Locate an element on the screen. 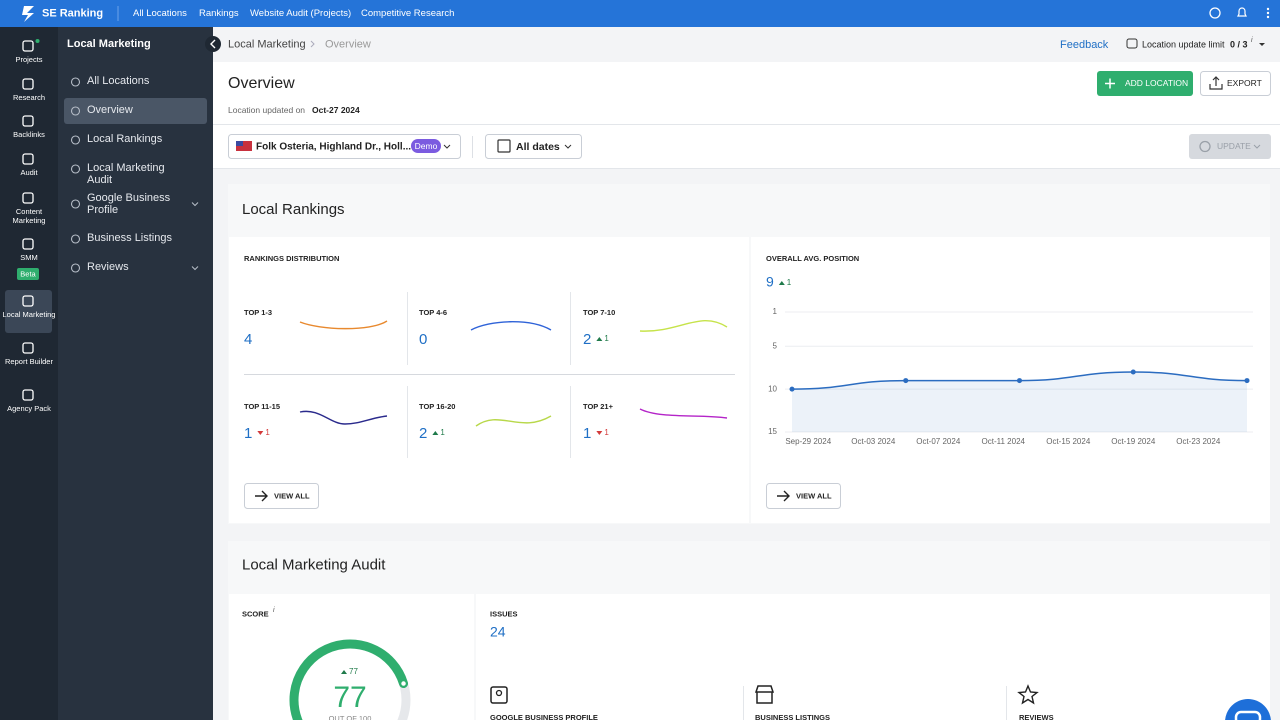  x-tick-label: Sep-29 2024 is located at coordinates (808, 441).